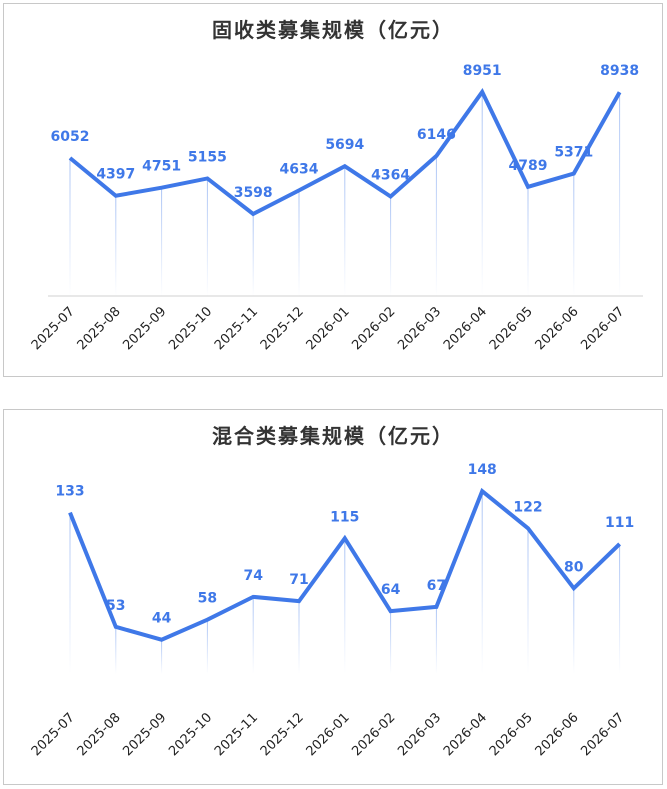 This screenshot has height=789, width=667. What do you see at coordinates (162, 619) in the screenshot?
I see `data-label: 44` at bounding box center [162, 619].